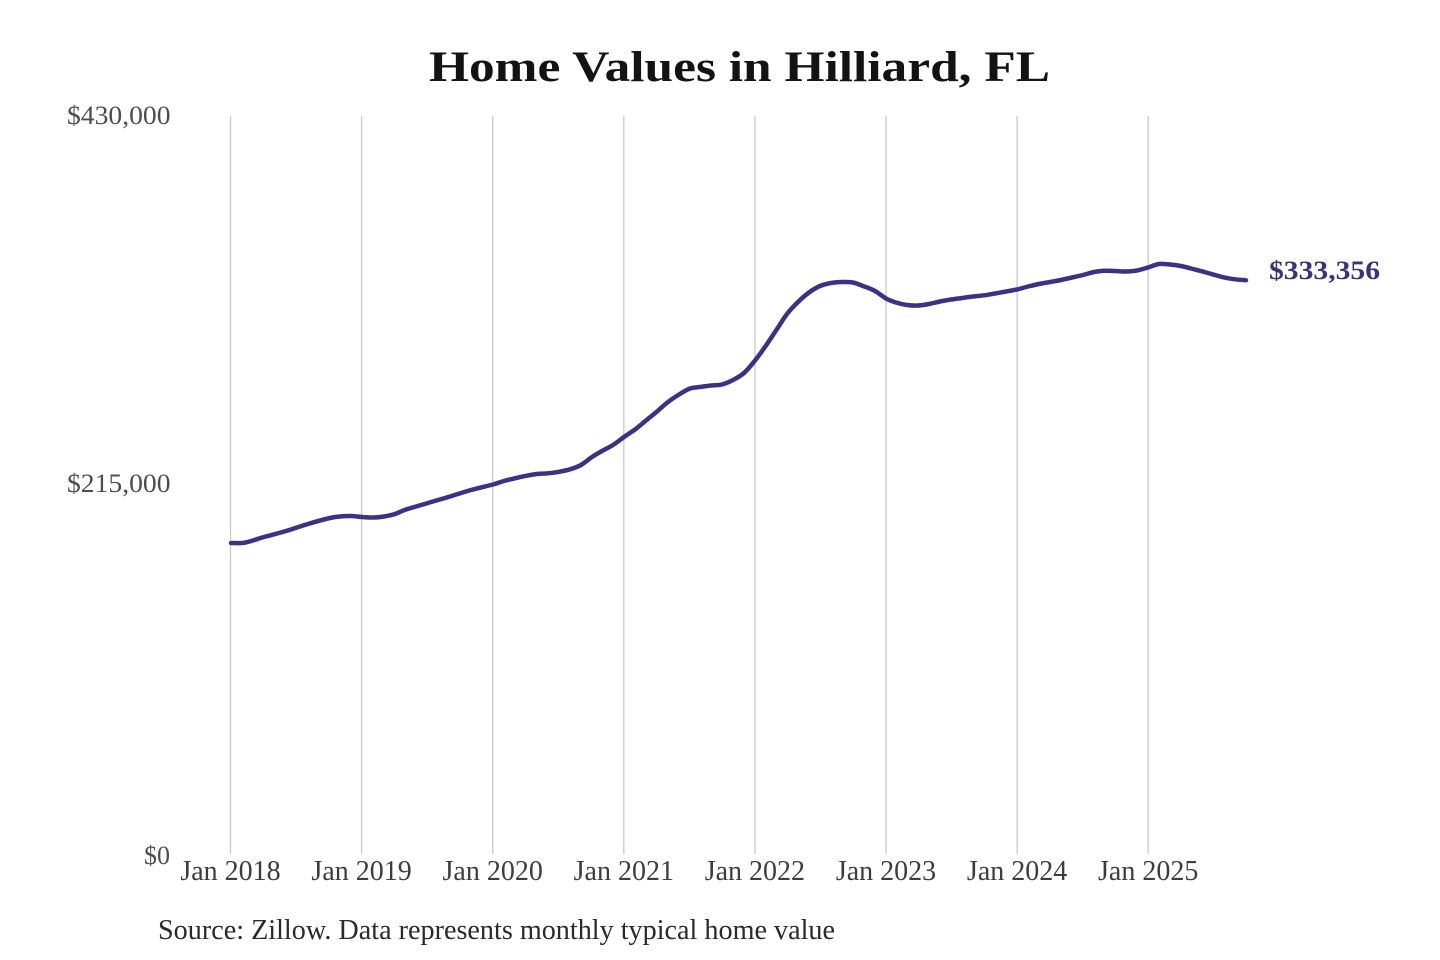 The image size is (1440, 960). I want to click on svg-text: Jan 2018, so click(230, 871).